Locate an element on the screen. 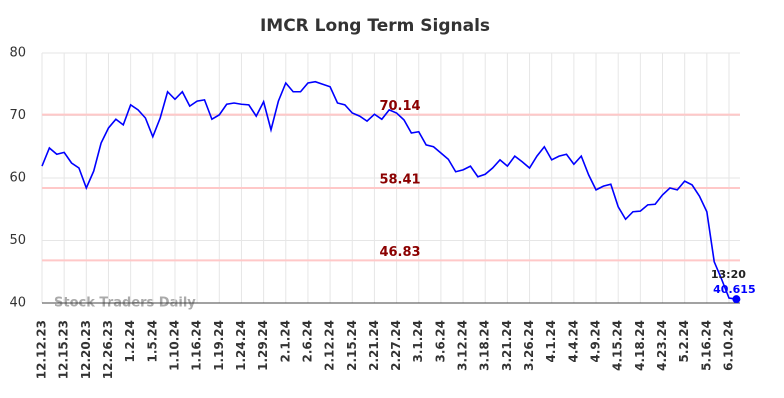 Image resolution: width=784 pixels, height=398 pixels. level-label: 58.41 is located at coordinates (399, 179).